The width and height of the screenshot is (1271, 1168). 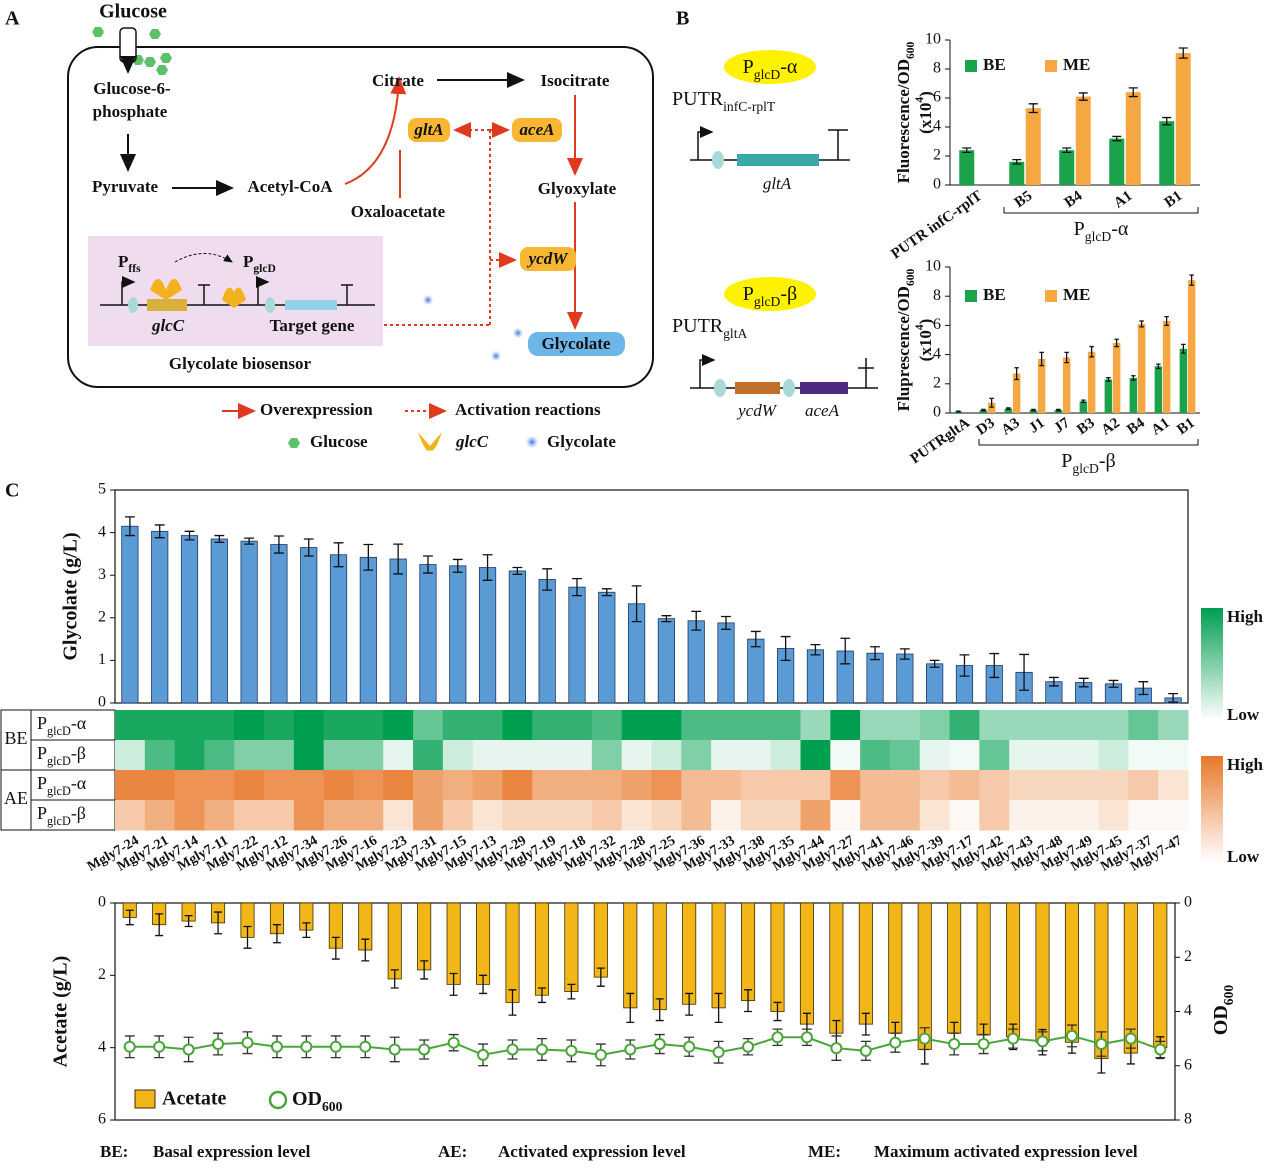 What do you see at coordinates (749, 106) in the screenshot?
I see `text-part: infC-rplT` at bounding box center [749, 106].